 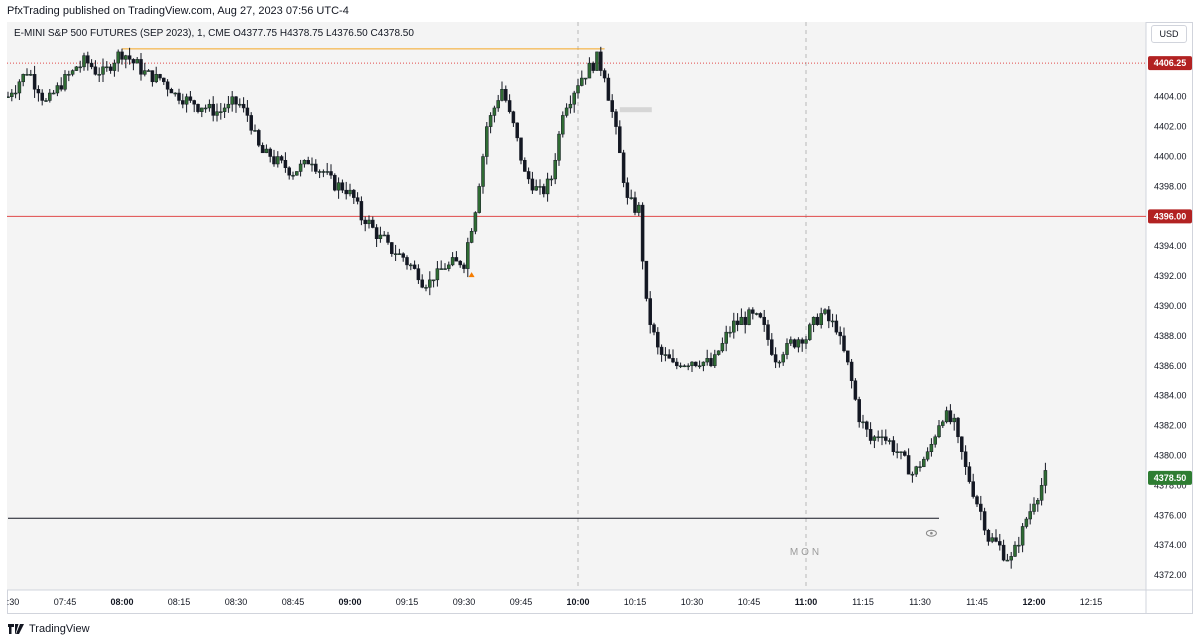 I want to click on price-line-label: 4406.25, so click(x=1170, y=63).